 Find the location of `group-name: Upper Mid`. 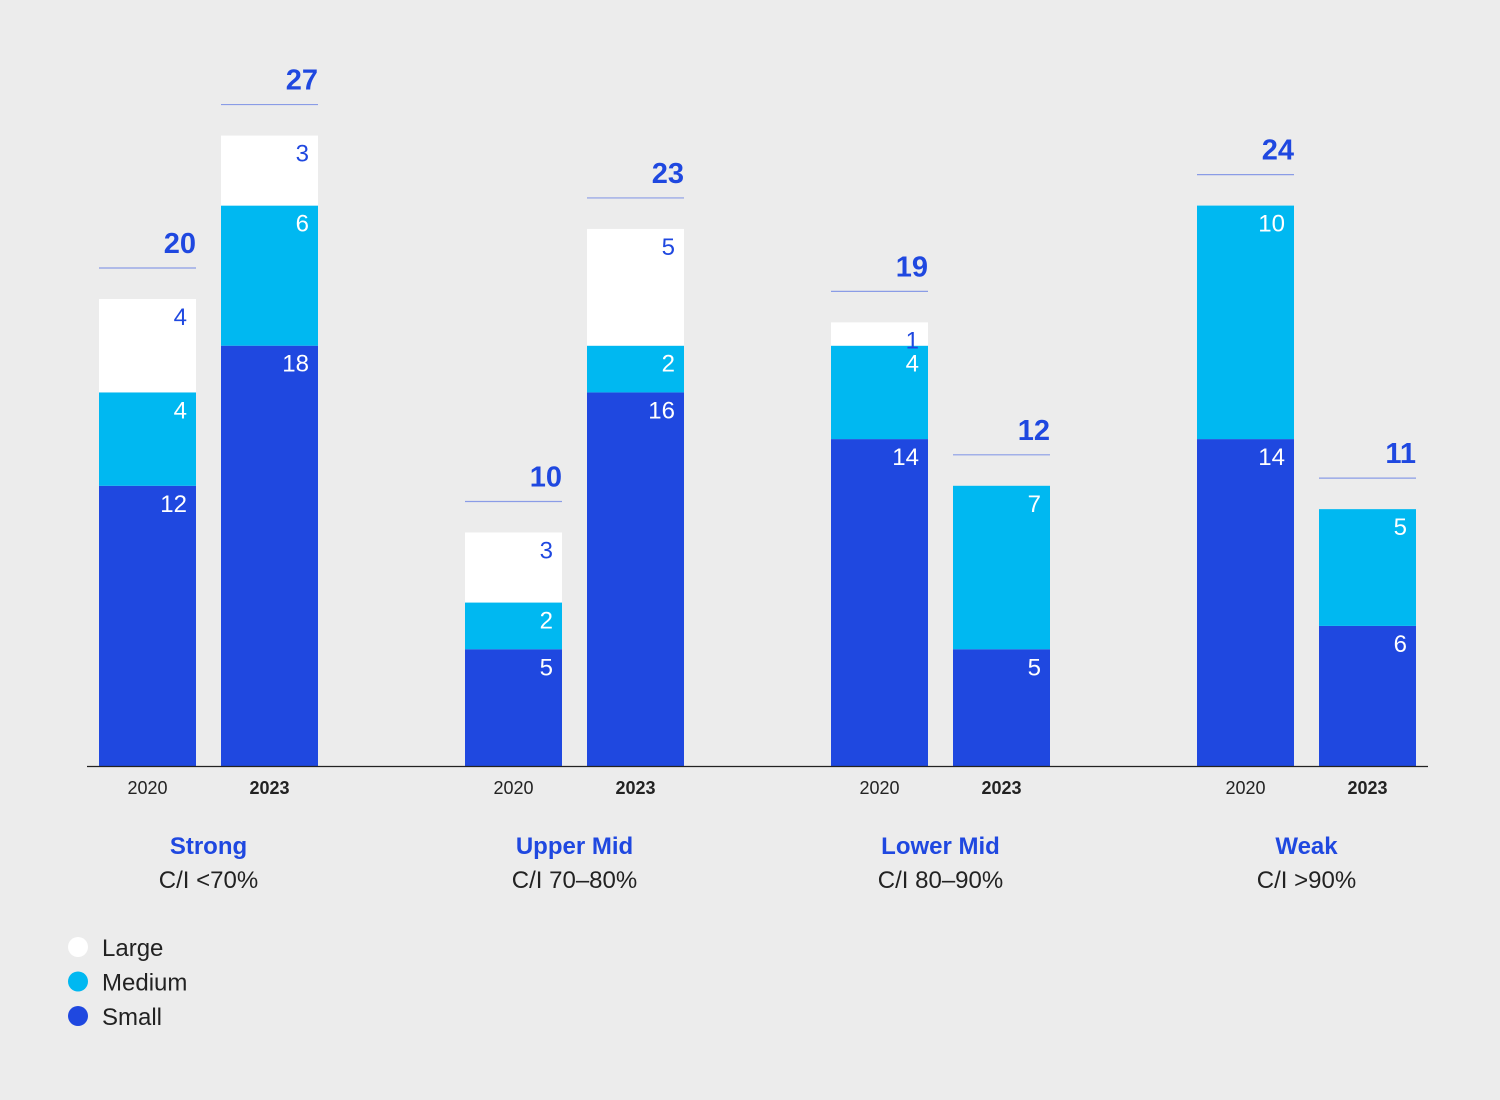

group-name: Upper Mid is located at coordinates (574, 846).